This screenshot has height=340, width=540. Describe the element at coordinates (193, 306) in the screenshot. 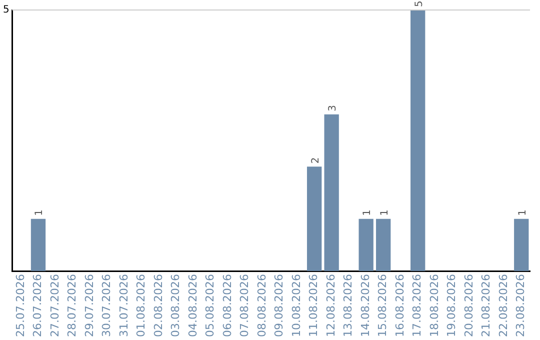

I see `x-tick-label: 04.08.2026` at that location.